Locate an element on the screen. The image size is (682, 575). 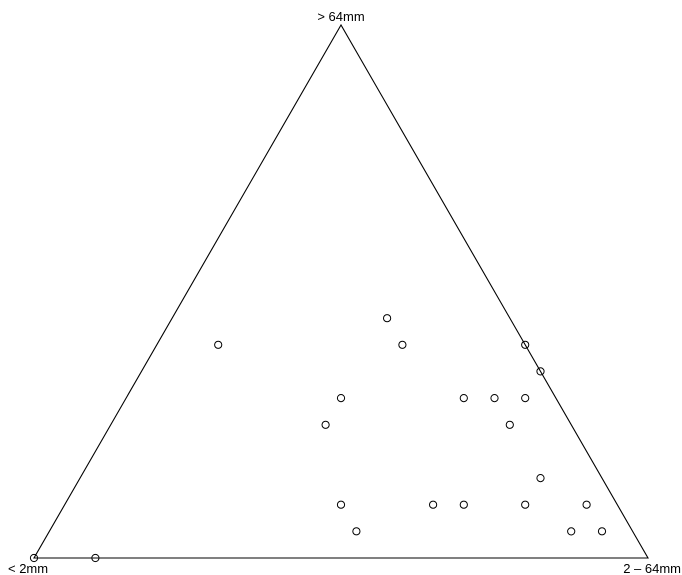
vertex-label-top: > 64mm is located at coordinates (340, 16).